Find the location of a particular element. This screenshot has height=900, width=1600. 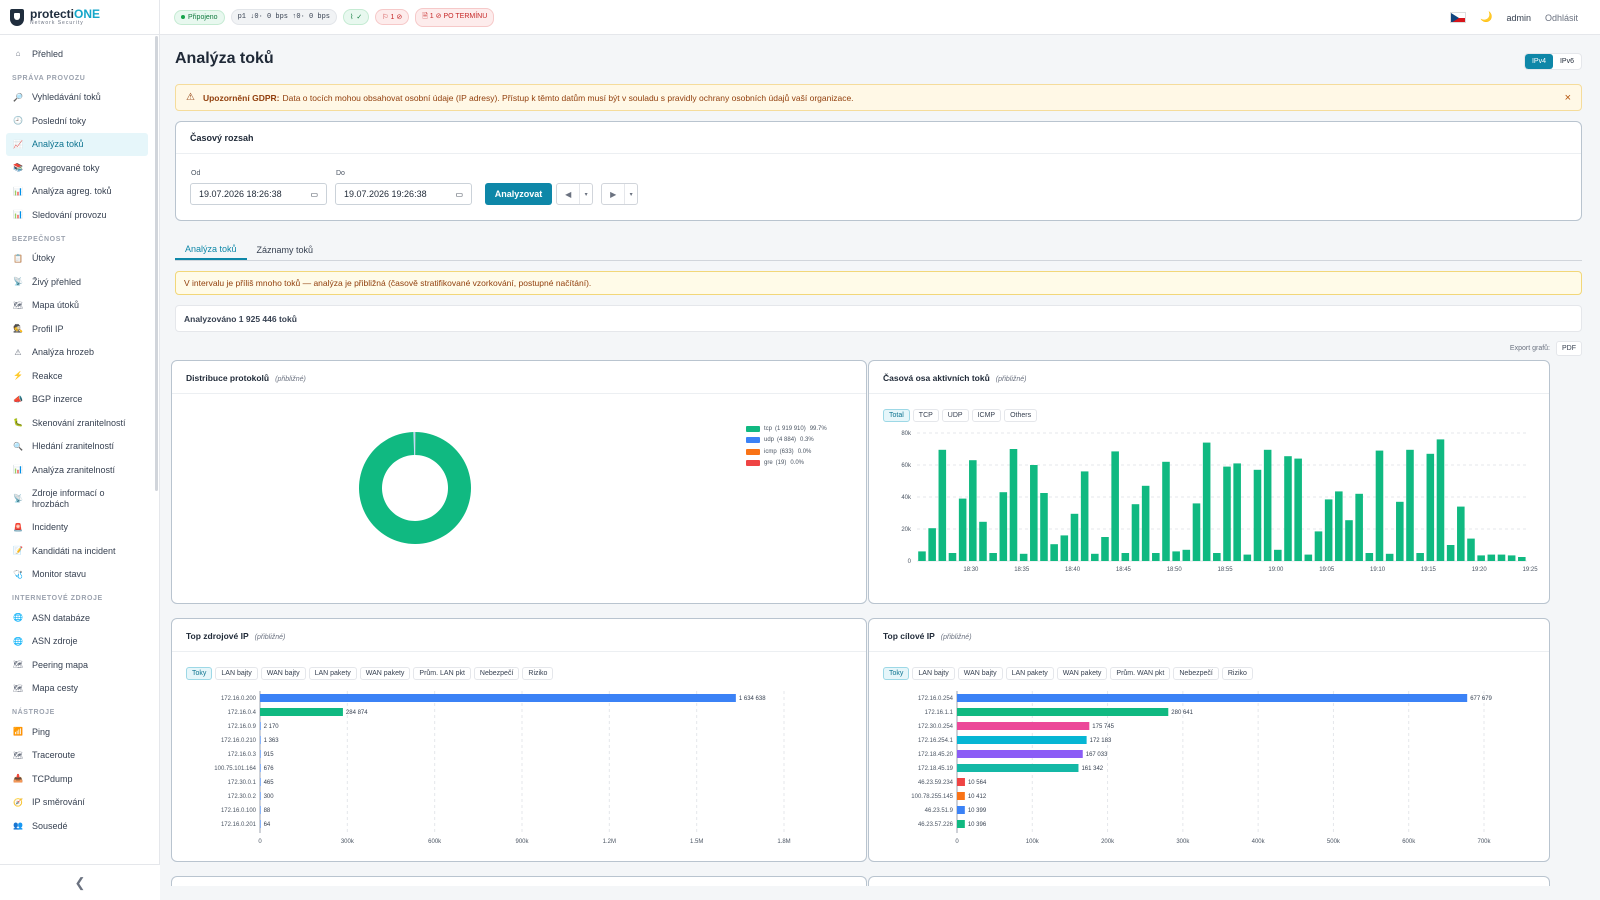

legend-item-gre: gre (19) 0.0% is located at coordinates (786, 464).